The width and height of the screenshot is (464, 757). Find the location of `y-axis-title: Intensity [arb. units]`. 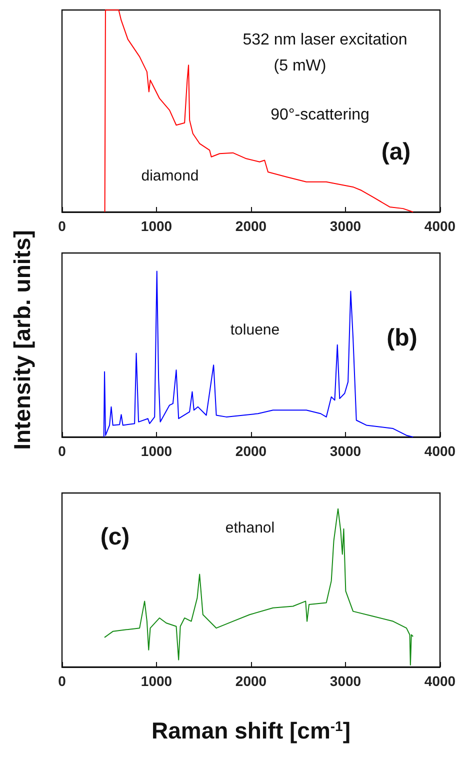

y-axis-title: Intensity [arb. units] is located at coordinates (22, 340).